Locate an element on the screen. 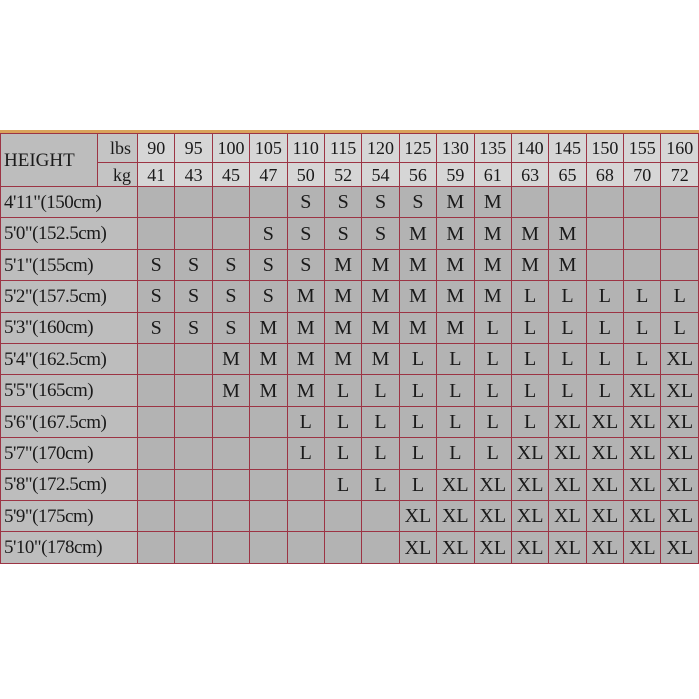  height-cell: 5'3"(160cm) is located at coordinates (69, 328).